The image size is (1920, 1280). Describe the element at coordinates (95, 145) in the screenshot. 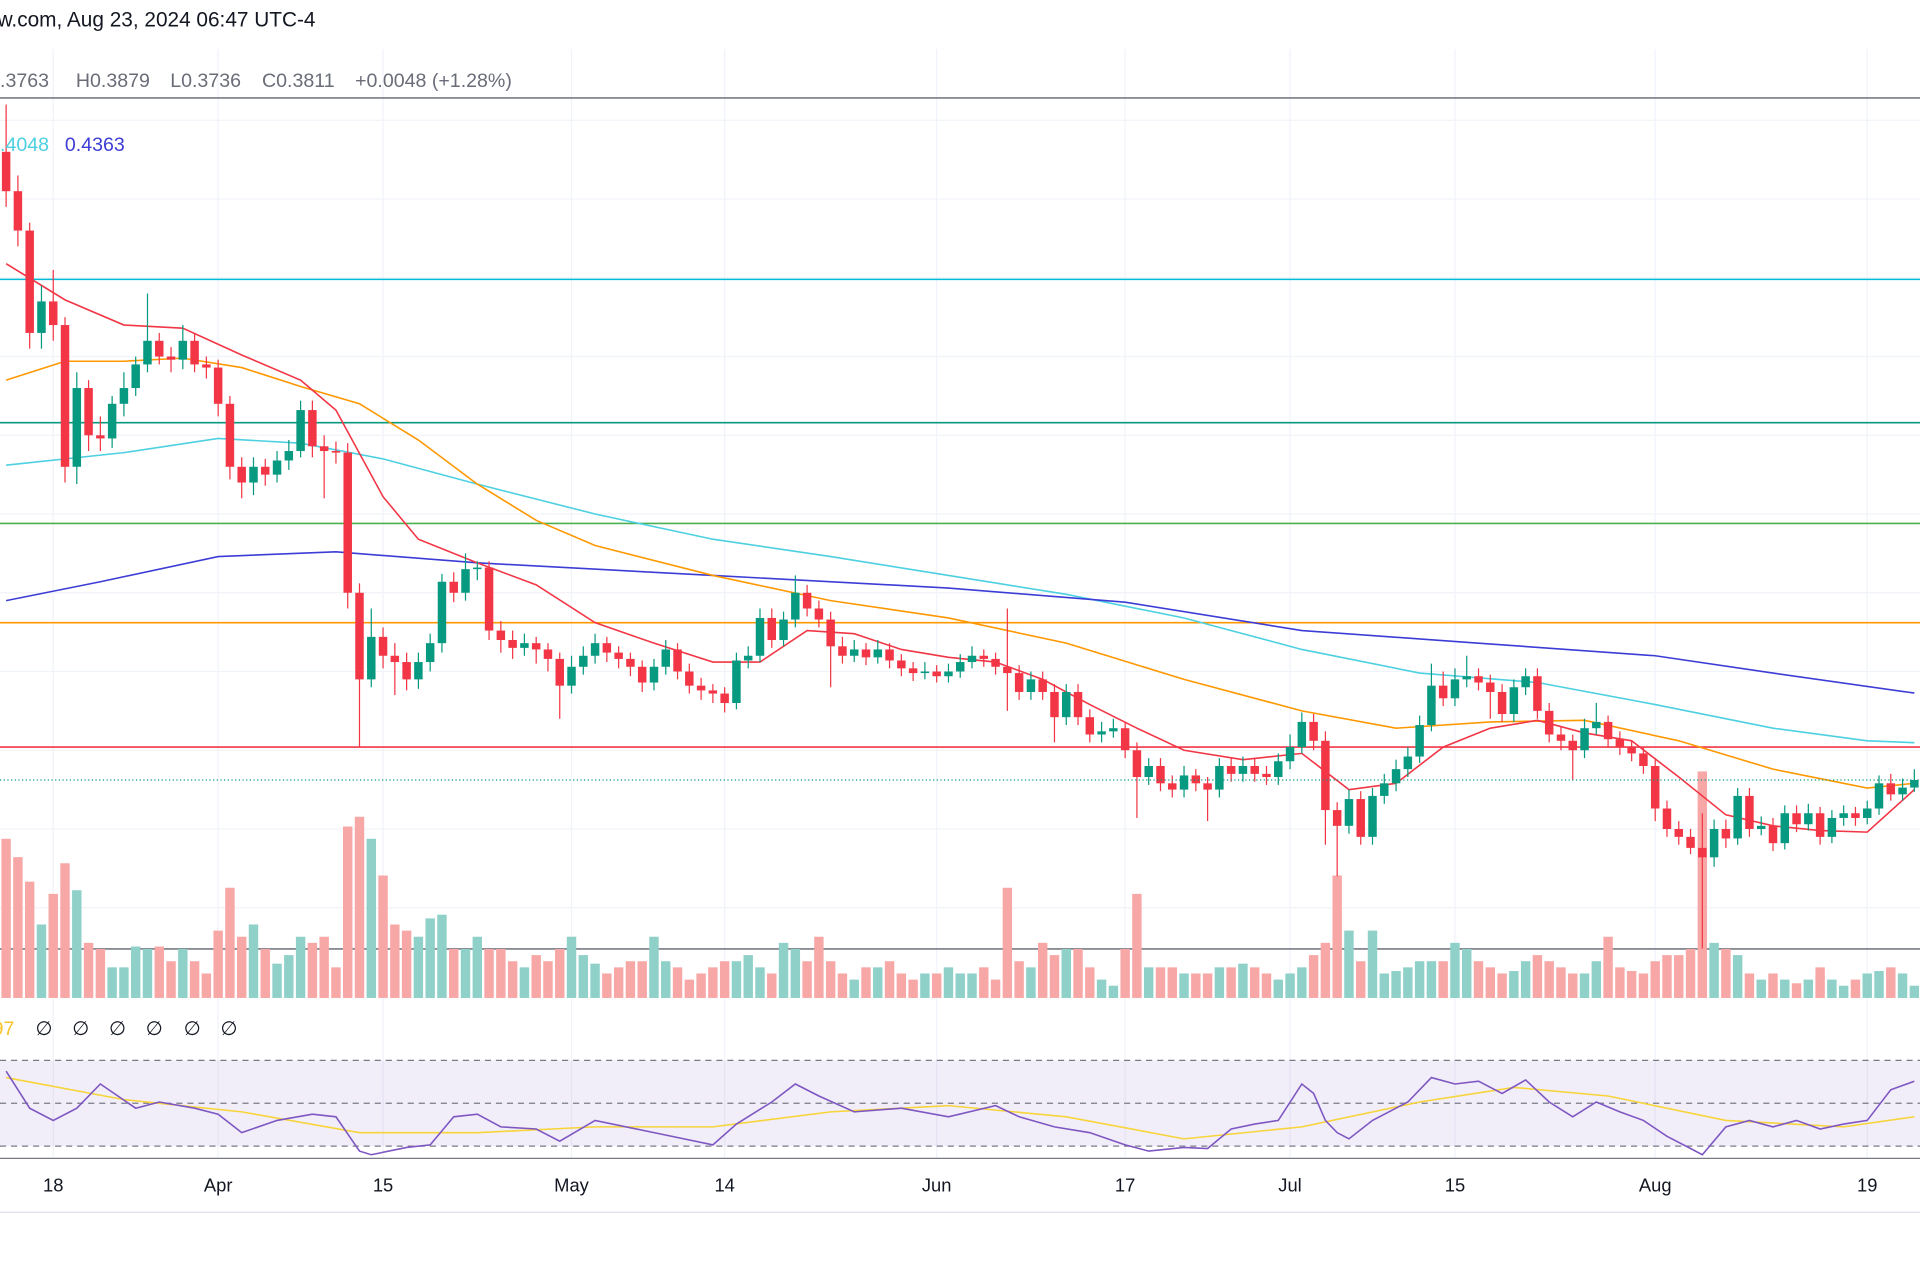

I see `legend-value: 0.4363` at that location.